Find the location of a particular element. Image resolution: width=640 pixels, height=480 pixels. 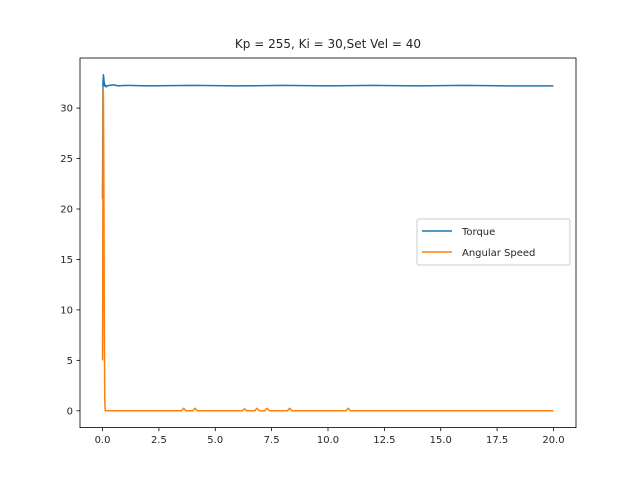

legend: Torque Angular Speed is located at coordinates (493, 242).